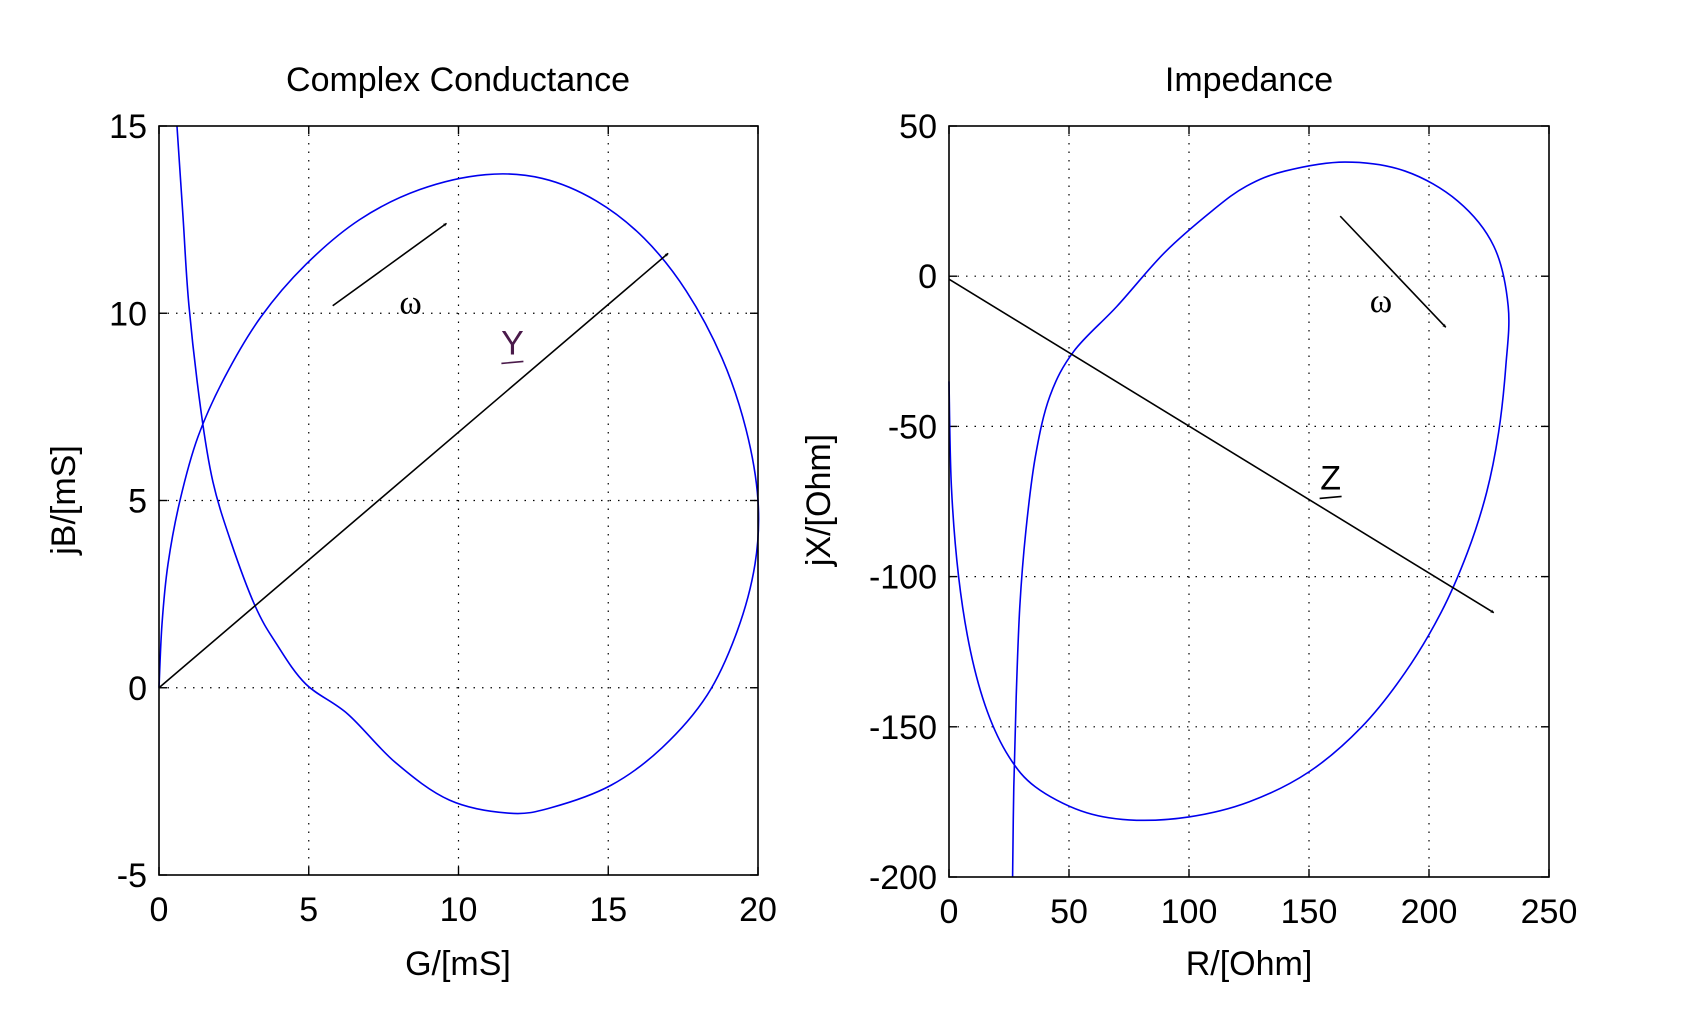  Describe the element at coordinates (137, 502) in the screenshot. I see `y-tick-label: 5` at that location.